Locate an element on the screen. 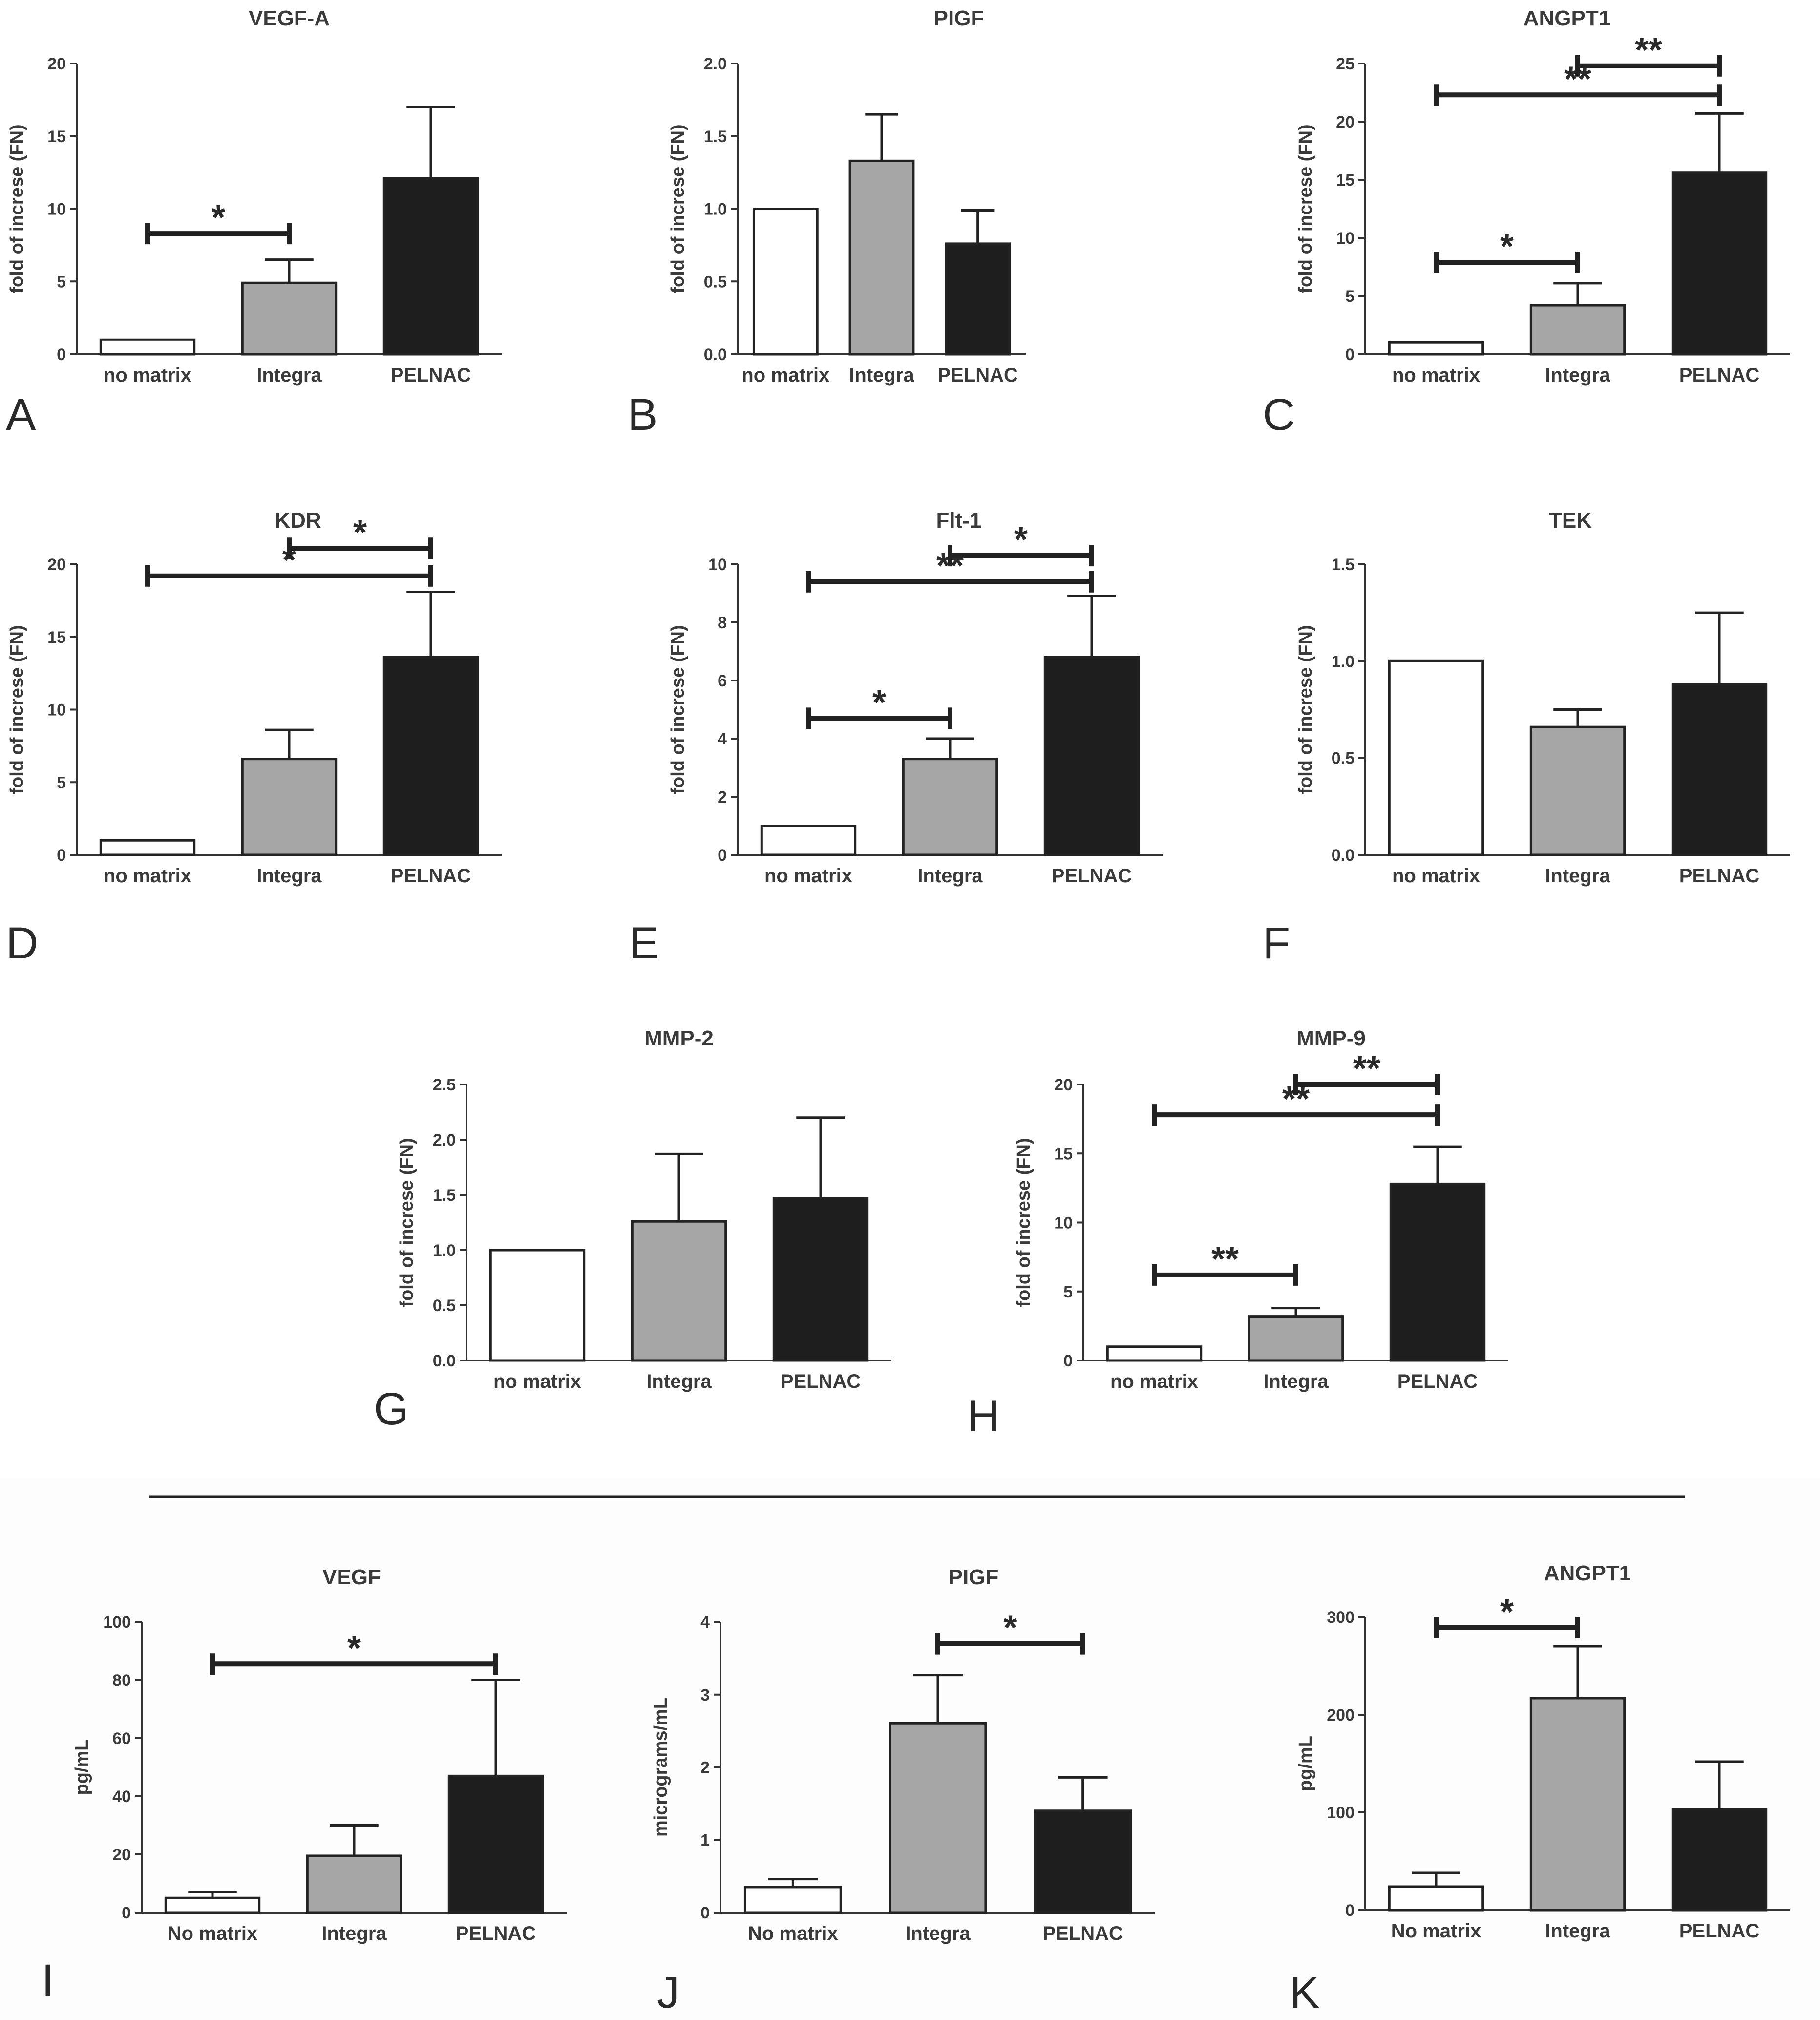 Image resolution: width=1820 pixels, height=2020 pixels. panel-letter: J is located at coordinates (668, 1993).